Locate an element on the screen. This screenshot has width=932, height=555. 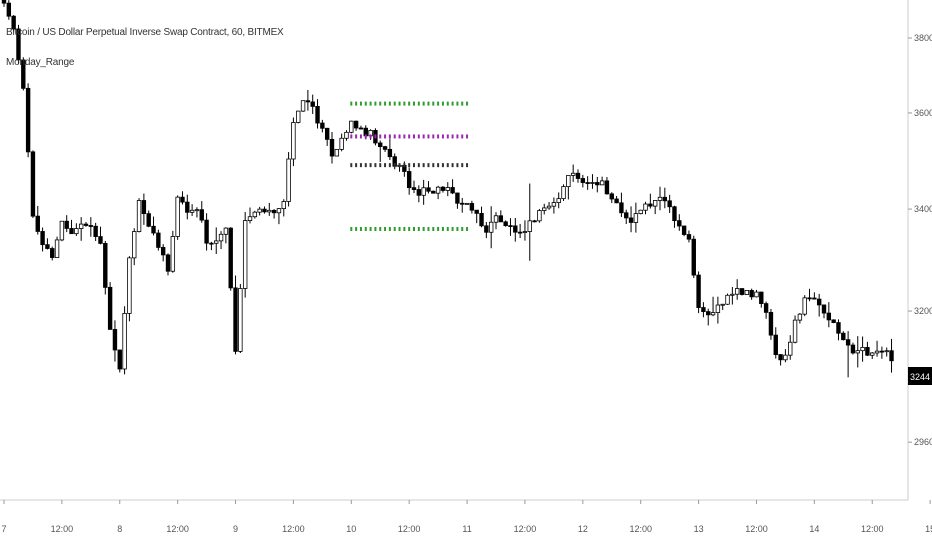
indicator-label: Monday_Range is located at coordinates (40, 62).